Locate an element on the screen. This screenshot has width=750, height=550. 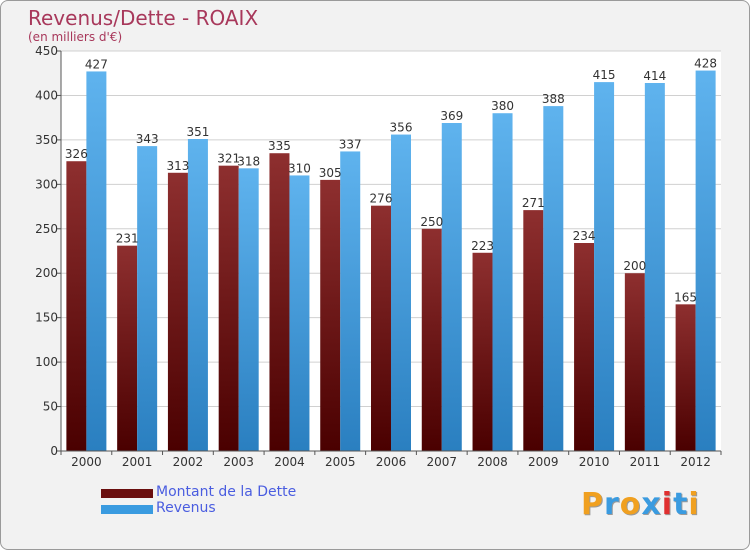
data-label-debt: 200 is located at coordinates (634, 266).